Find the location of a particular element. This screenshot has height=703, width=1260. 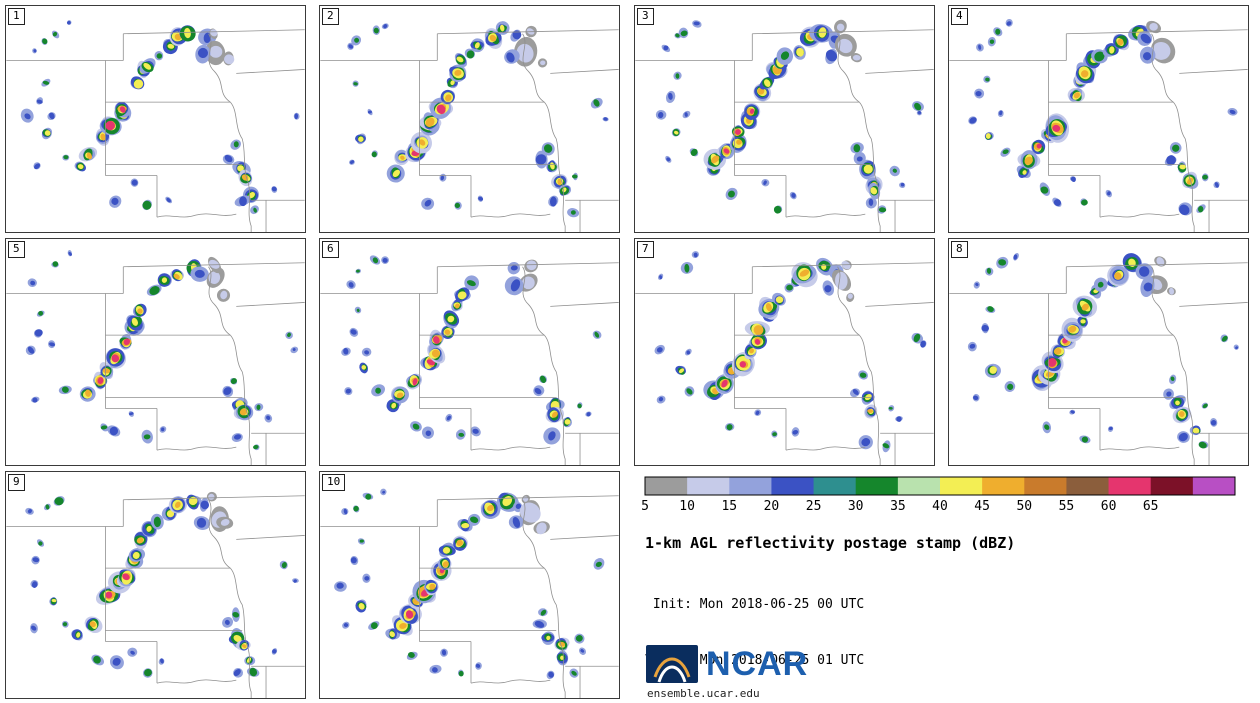

svg-text: 45 is located at coordinates (982, 506).